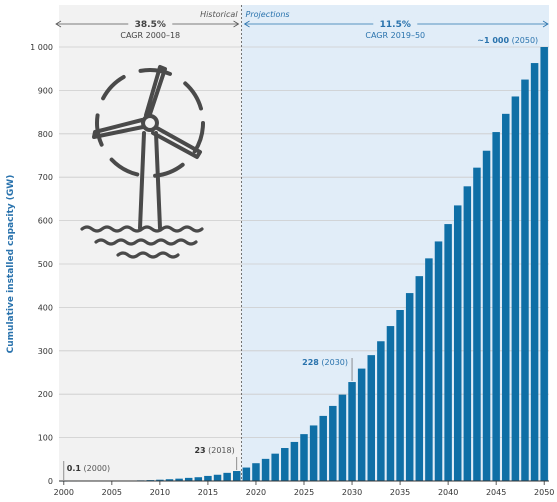 This screenshot has height=502, width=557. I want to click on annotation-2000: 0.1 (2000), so click(88, 468).